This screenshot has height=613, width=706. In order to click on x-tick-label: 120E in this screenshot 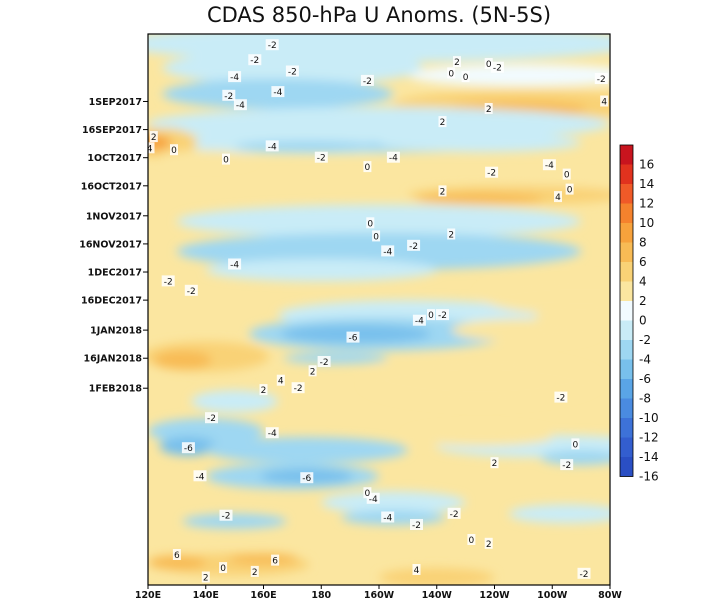, I will do `click(148, 595)`.